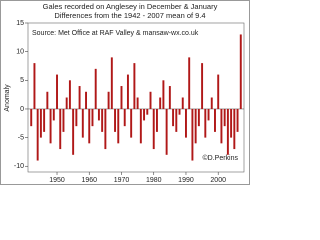 The width and height of the screenshot is (320, 240). Describe the element at coordinates (21, 137) in the screenshot. I see `y-tick-label: -5` at that location.